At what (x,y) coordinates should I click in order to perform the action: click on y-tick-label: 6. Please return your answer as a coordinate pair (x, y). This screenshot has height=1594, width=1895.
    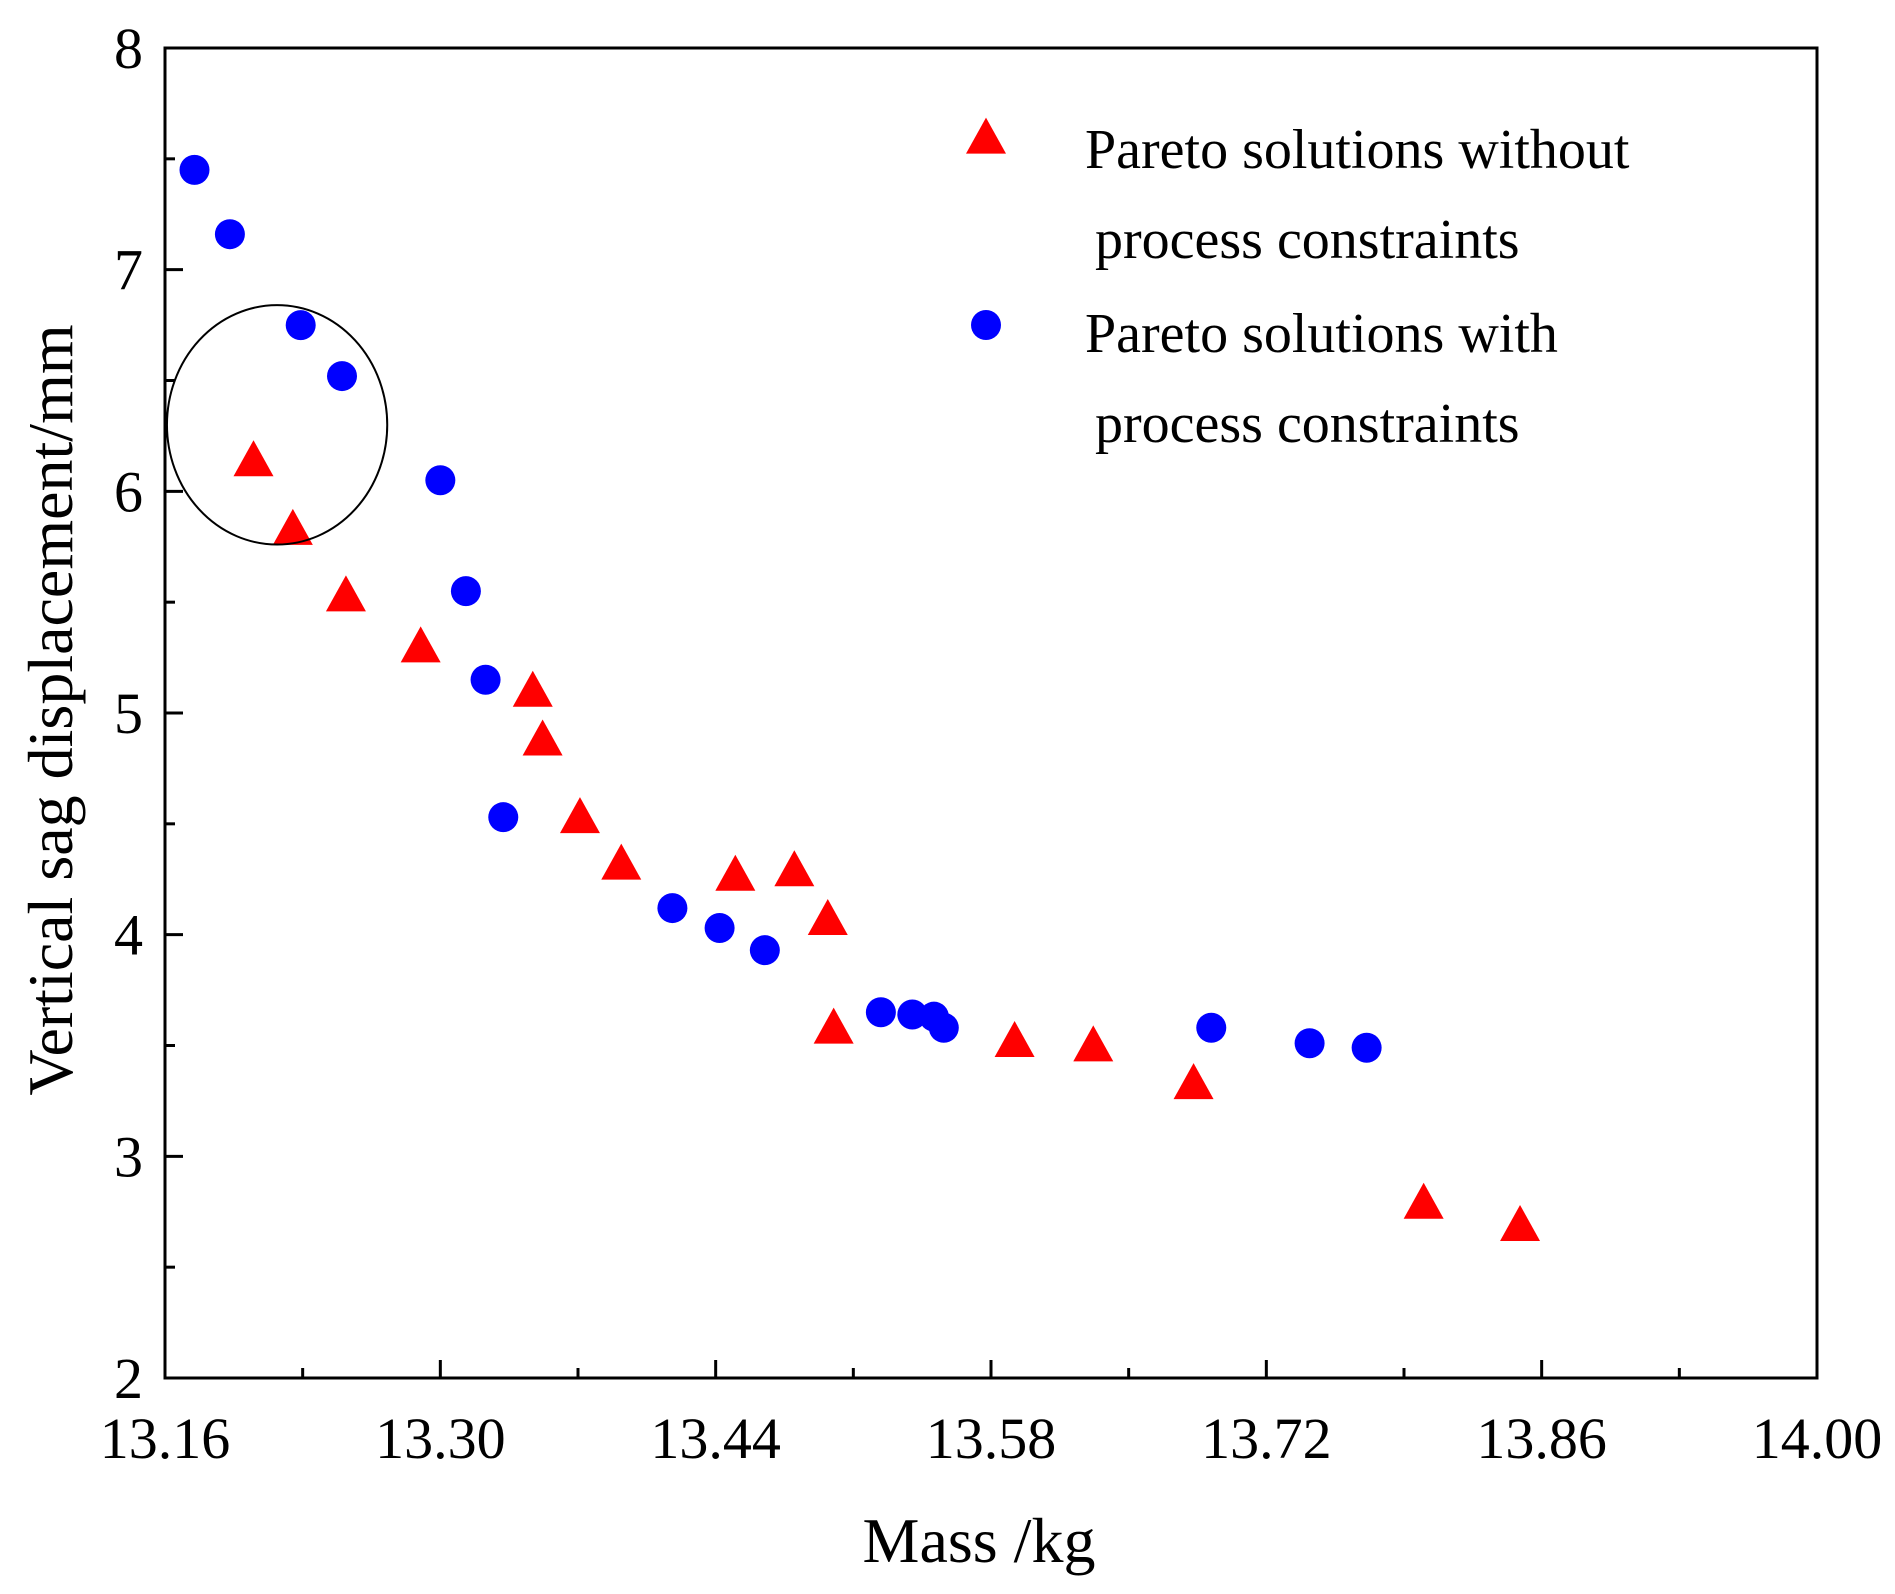
    Looking at the image, I should click on (128, 491).